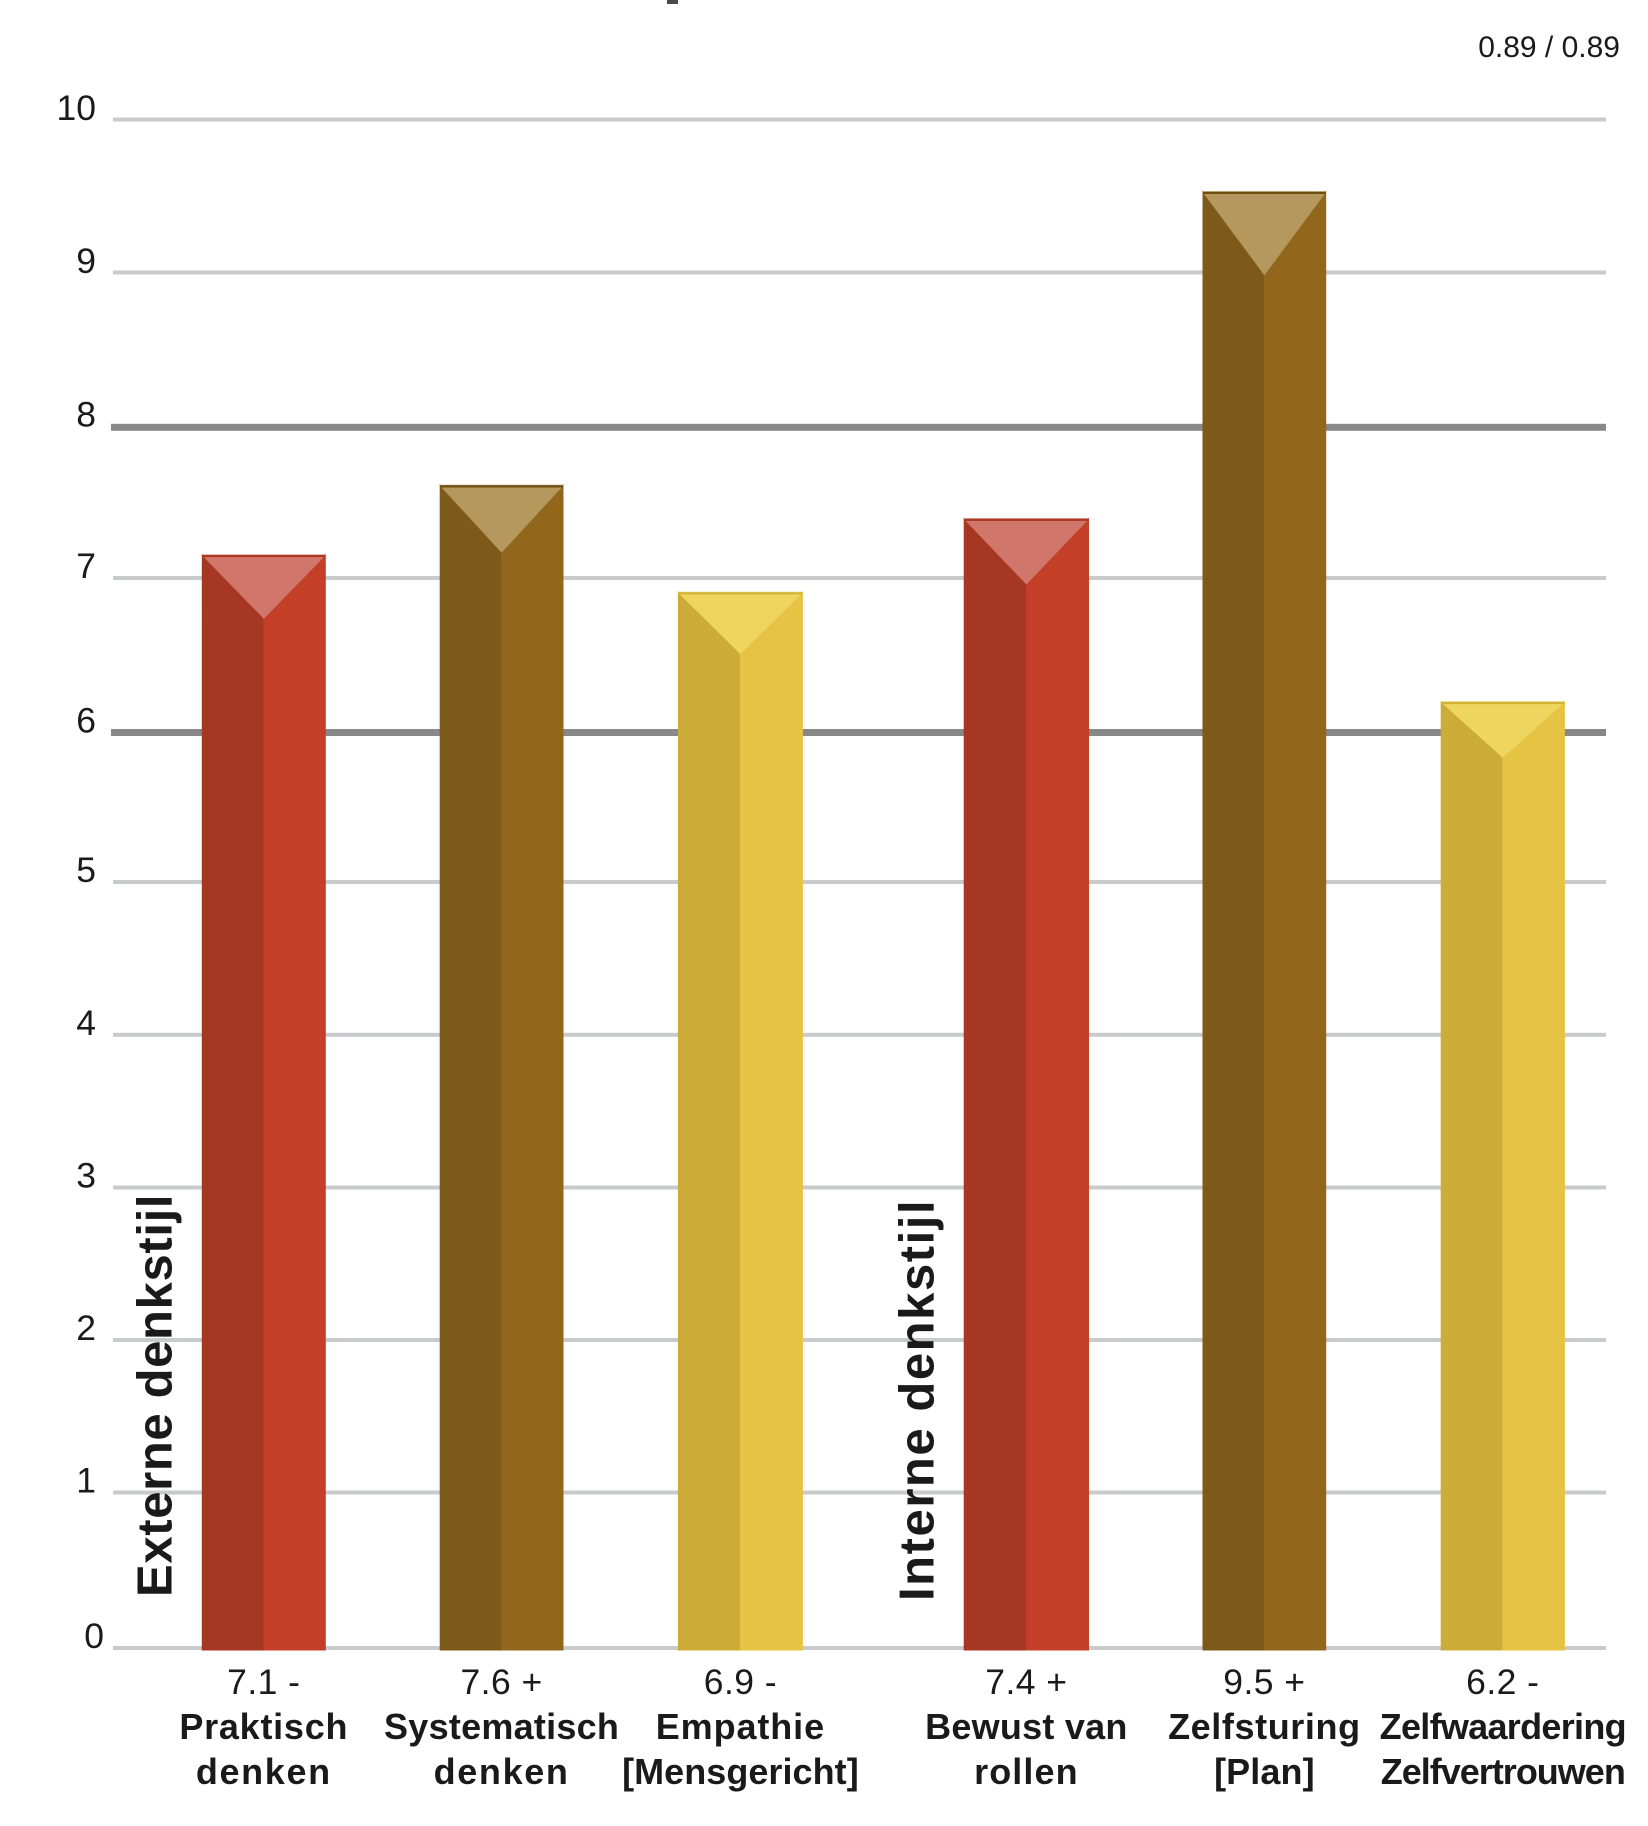  What do you see at coordinates (740, 1771) in the screenshot?
I see `svg-text: [Mensgericht]` at bounding box center [740, 1771].